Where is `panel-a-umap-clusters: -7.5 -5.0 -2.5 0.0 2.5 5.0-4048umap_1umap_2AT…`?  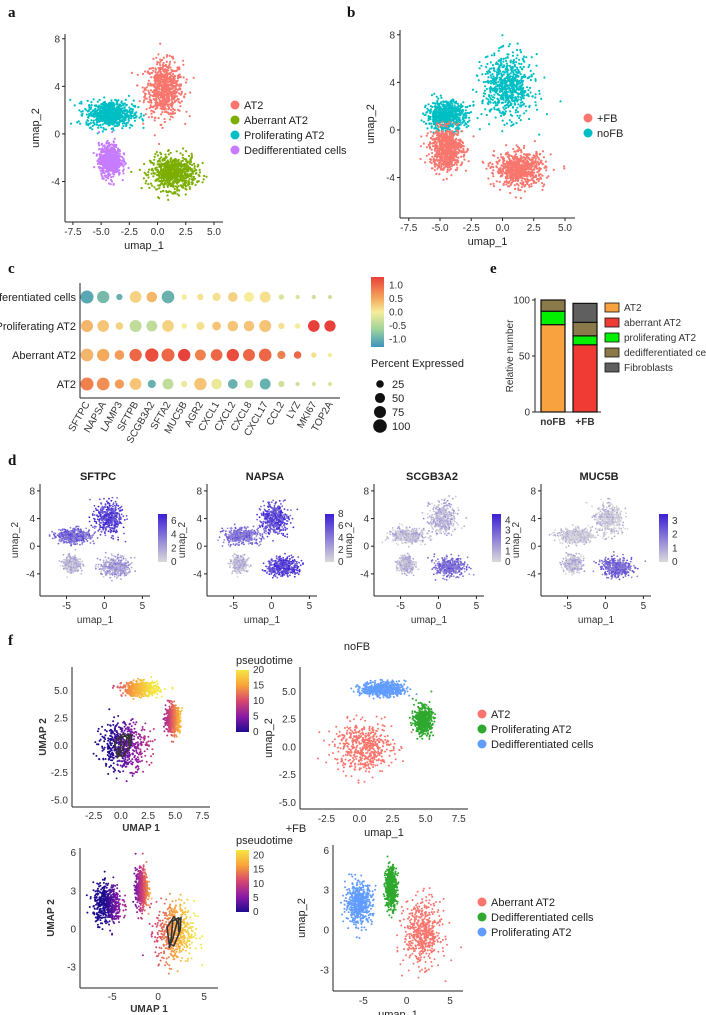
panel-a-umap-clusters: -7.5 -5.0 -2.5 0.0 2.5 5.0-4048umap_1umap_2AT… is located at coordinates (188, 143).